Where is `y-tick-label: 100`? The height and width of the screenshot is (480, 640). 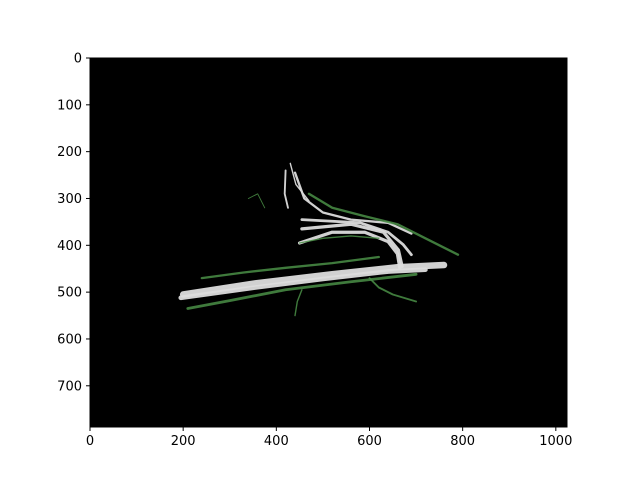
y-tick-label: 100 is located at coordinates (69, 105).